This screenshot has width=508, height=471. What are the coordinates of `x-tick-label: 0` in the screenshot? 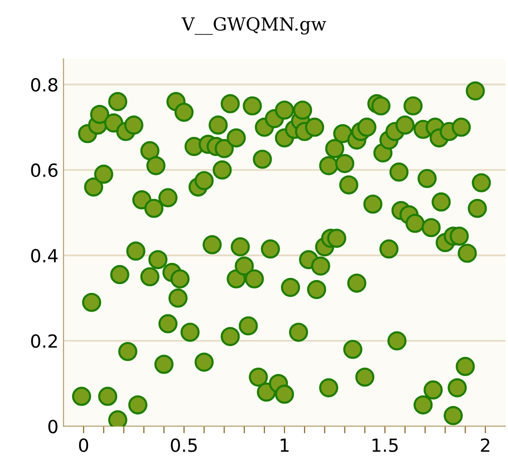 It's located at (83, 445).